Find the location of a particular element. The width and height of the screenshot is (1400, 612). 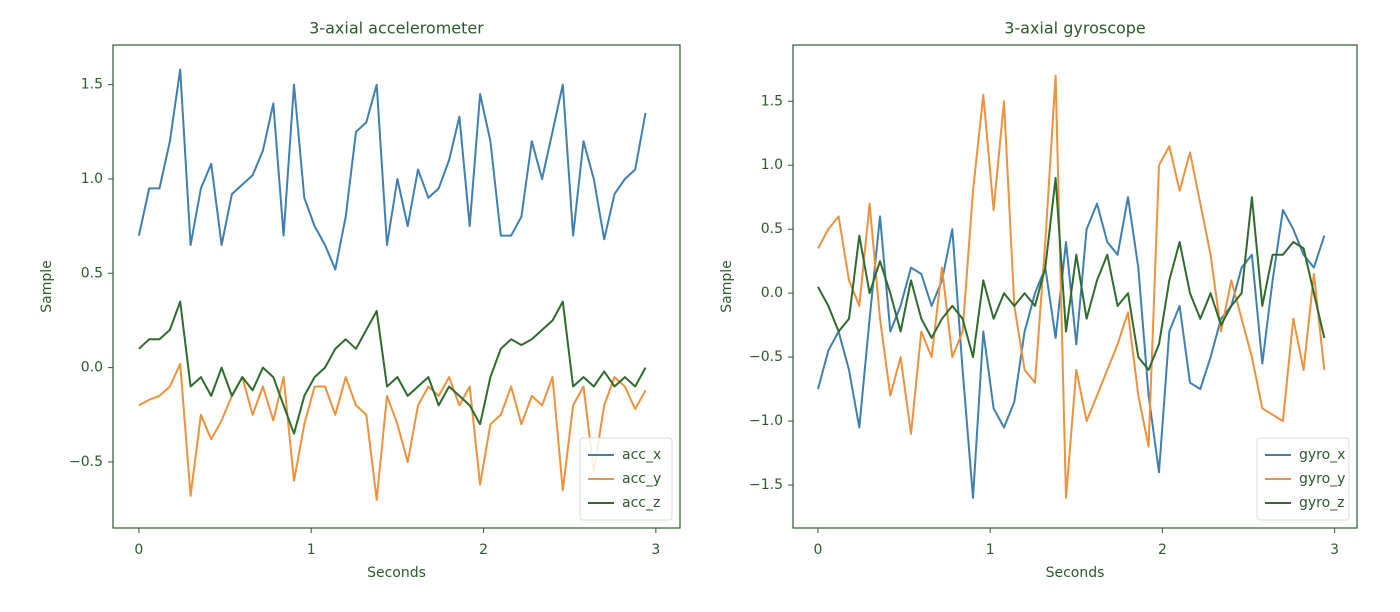

legend: gyro_x gyro_y gyro_z is located at coordinates (1303, 479).